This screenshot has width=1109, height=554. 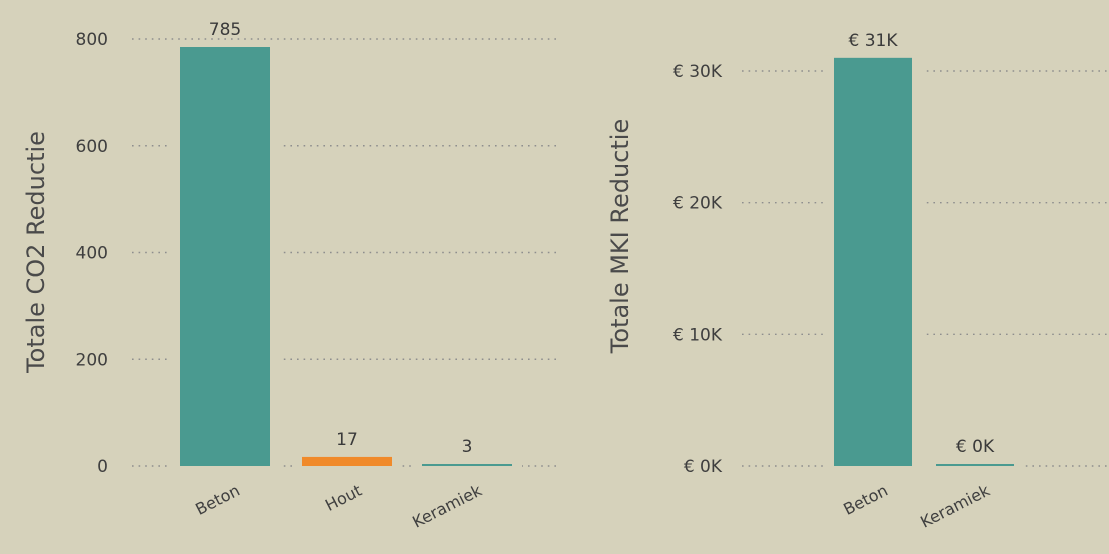 I want to click on y-tick-label: 800, so click(x=92, y=40).